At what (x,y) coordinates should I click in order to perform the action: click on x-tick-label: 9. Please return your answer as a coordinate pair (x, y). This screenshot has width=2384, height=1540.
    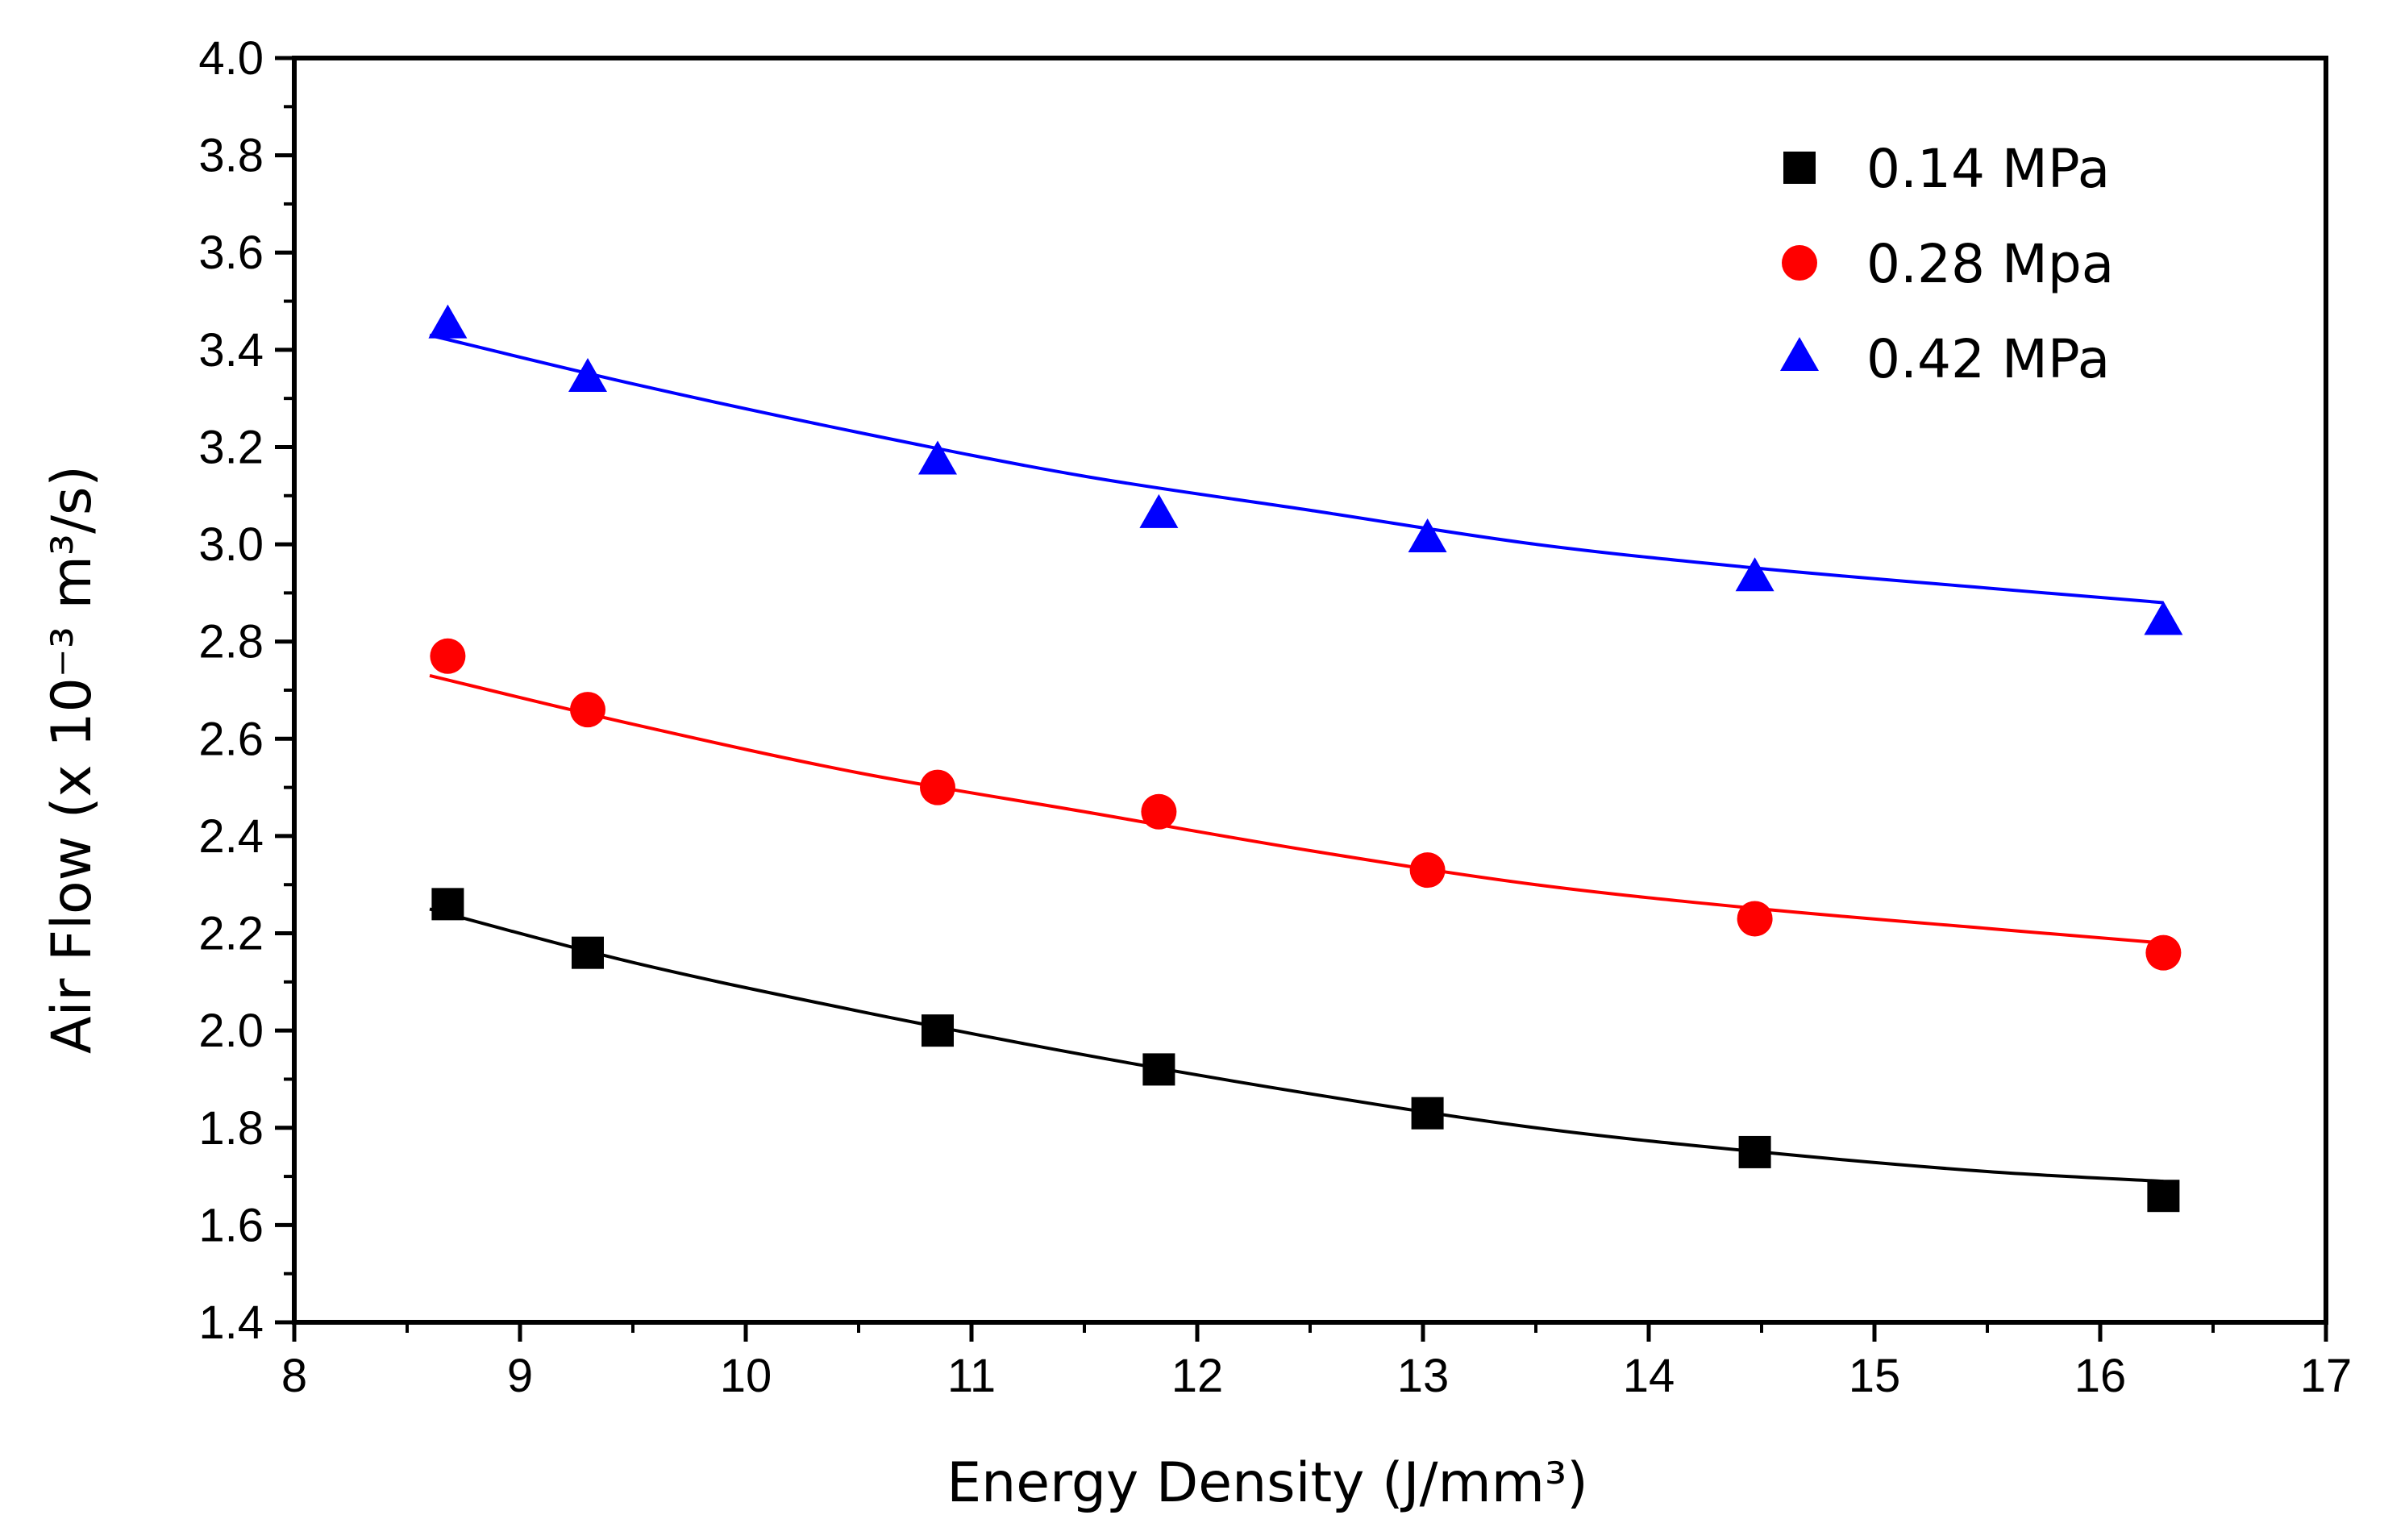
    Looking at the image, I should click on (520, 1376).